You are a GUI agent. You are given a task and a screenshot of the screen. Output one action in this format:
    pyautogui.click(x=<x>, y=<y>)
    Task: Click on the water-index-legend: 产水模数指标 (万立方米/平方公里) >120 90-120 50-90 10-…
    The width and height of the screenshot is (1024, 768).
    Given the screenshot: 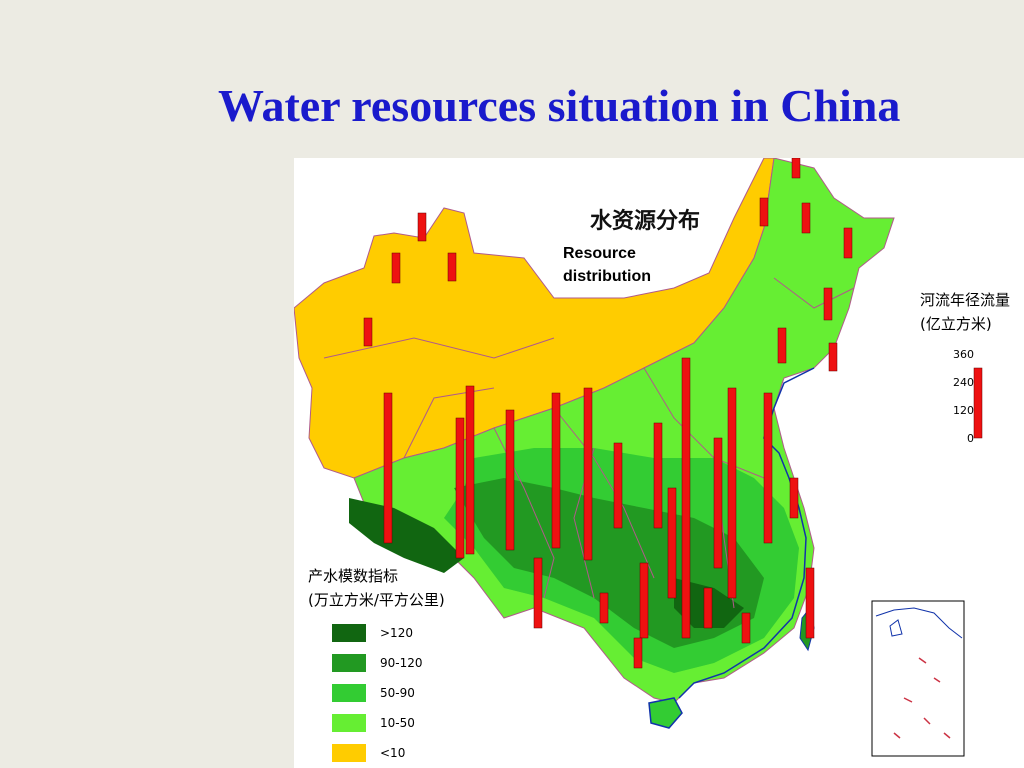 What is the action you would take?
    pyautogui.click(x=376, y=663)
    